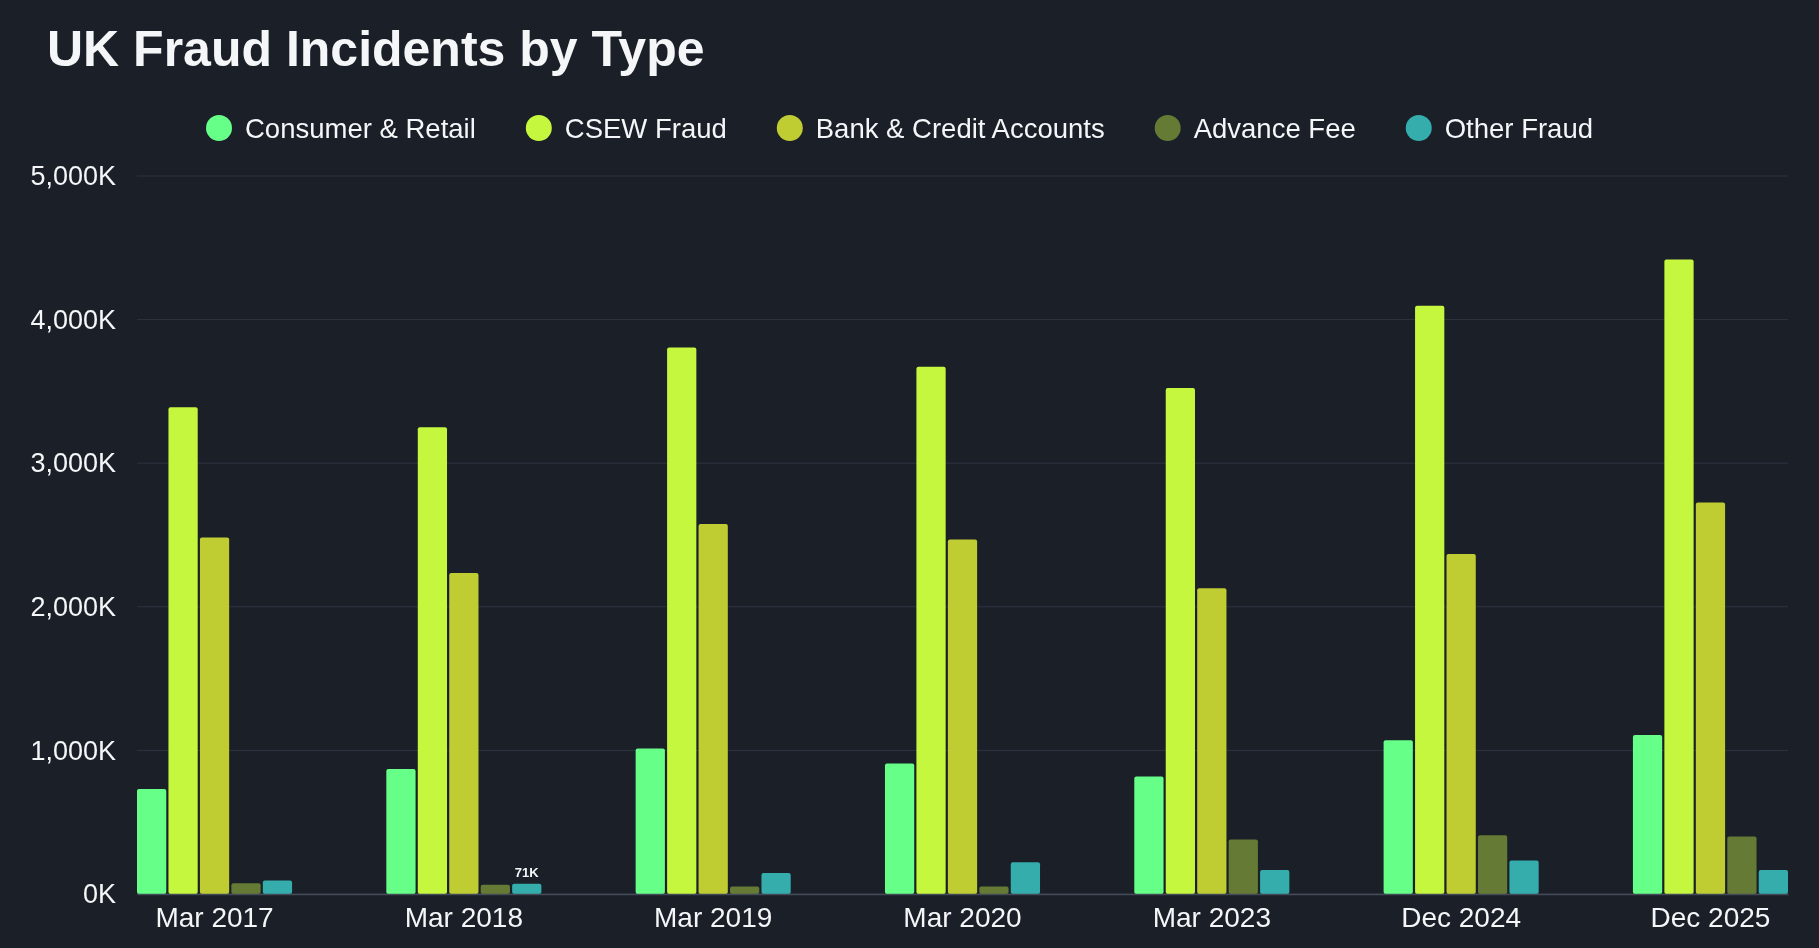  What do you see at coordinates (376, 49) in the screenshot?
I see `chart-title: UK Fraud Incidents by Type` at bounding box center [376, 49].